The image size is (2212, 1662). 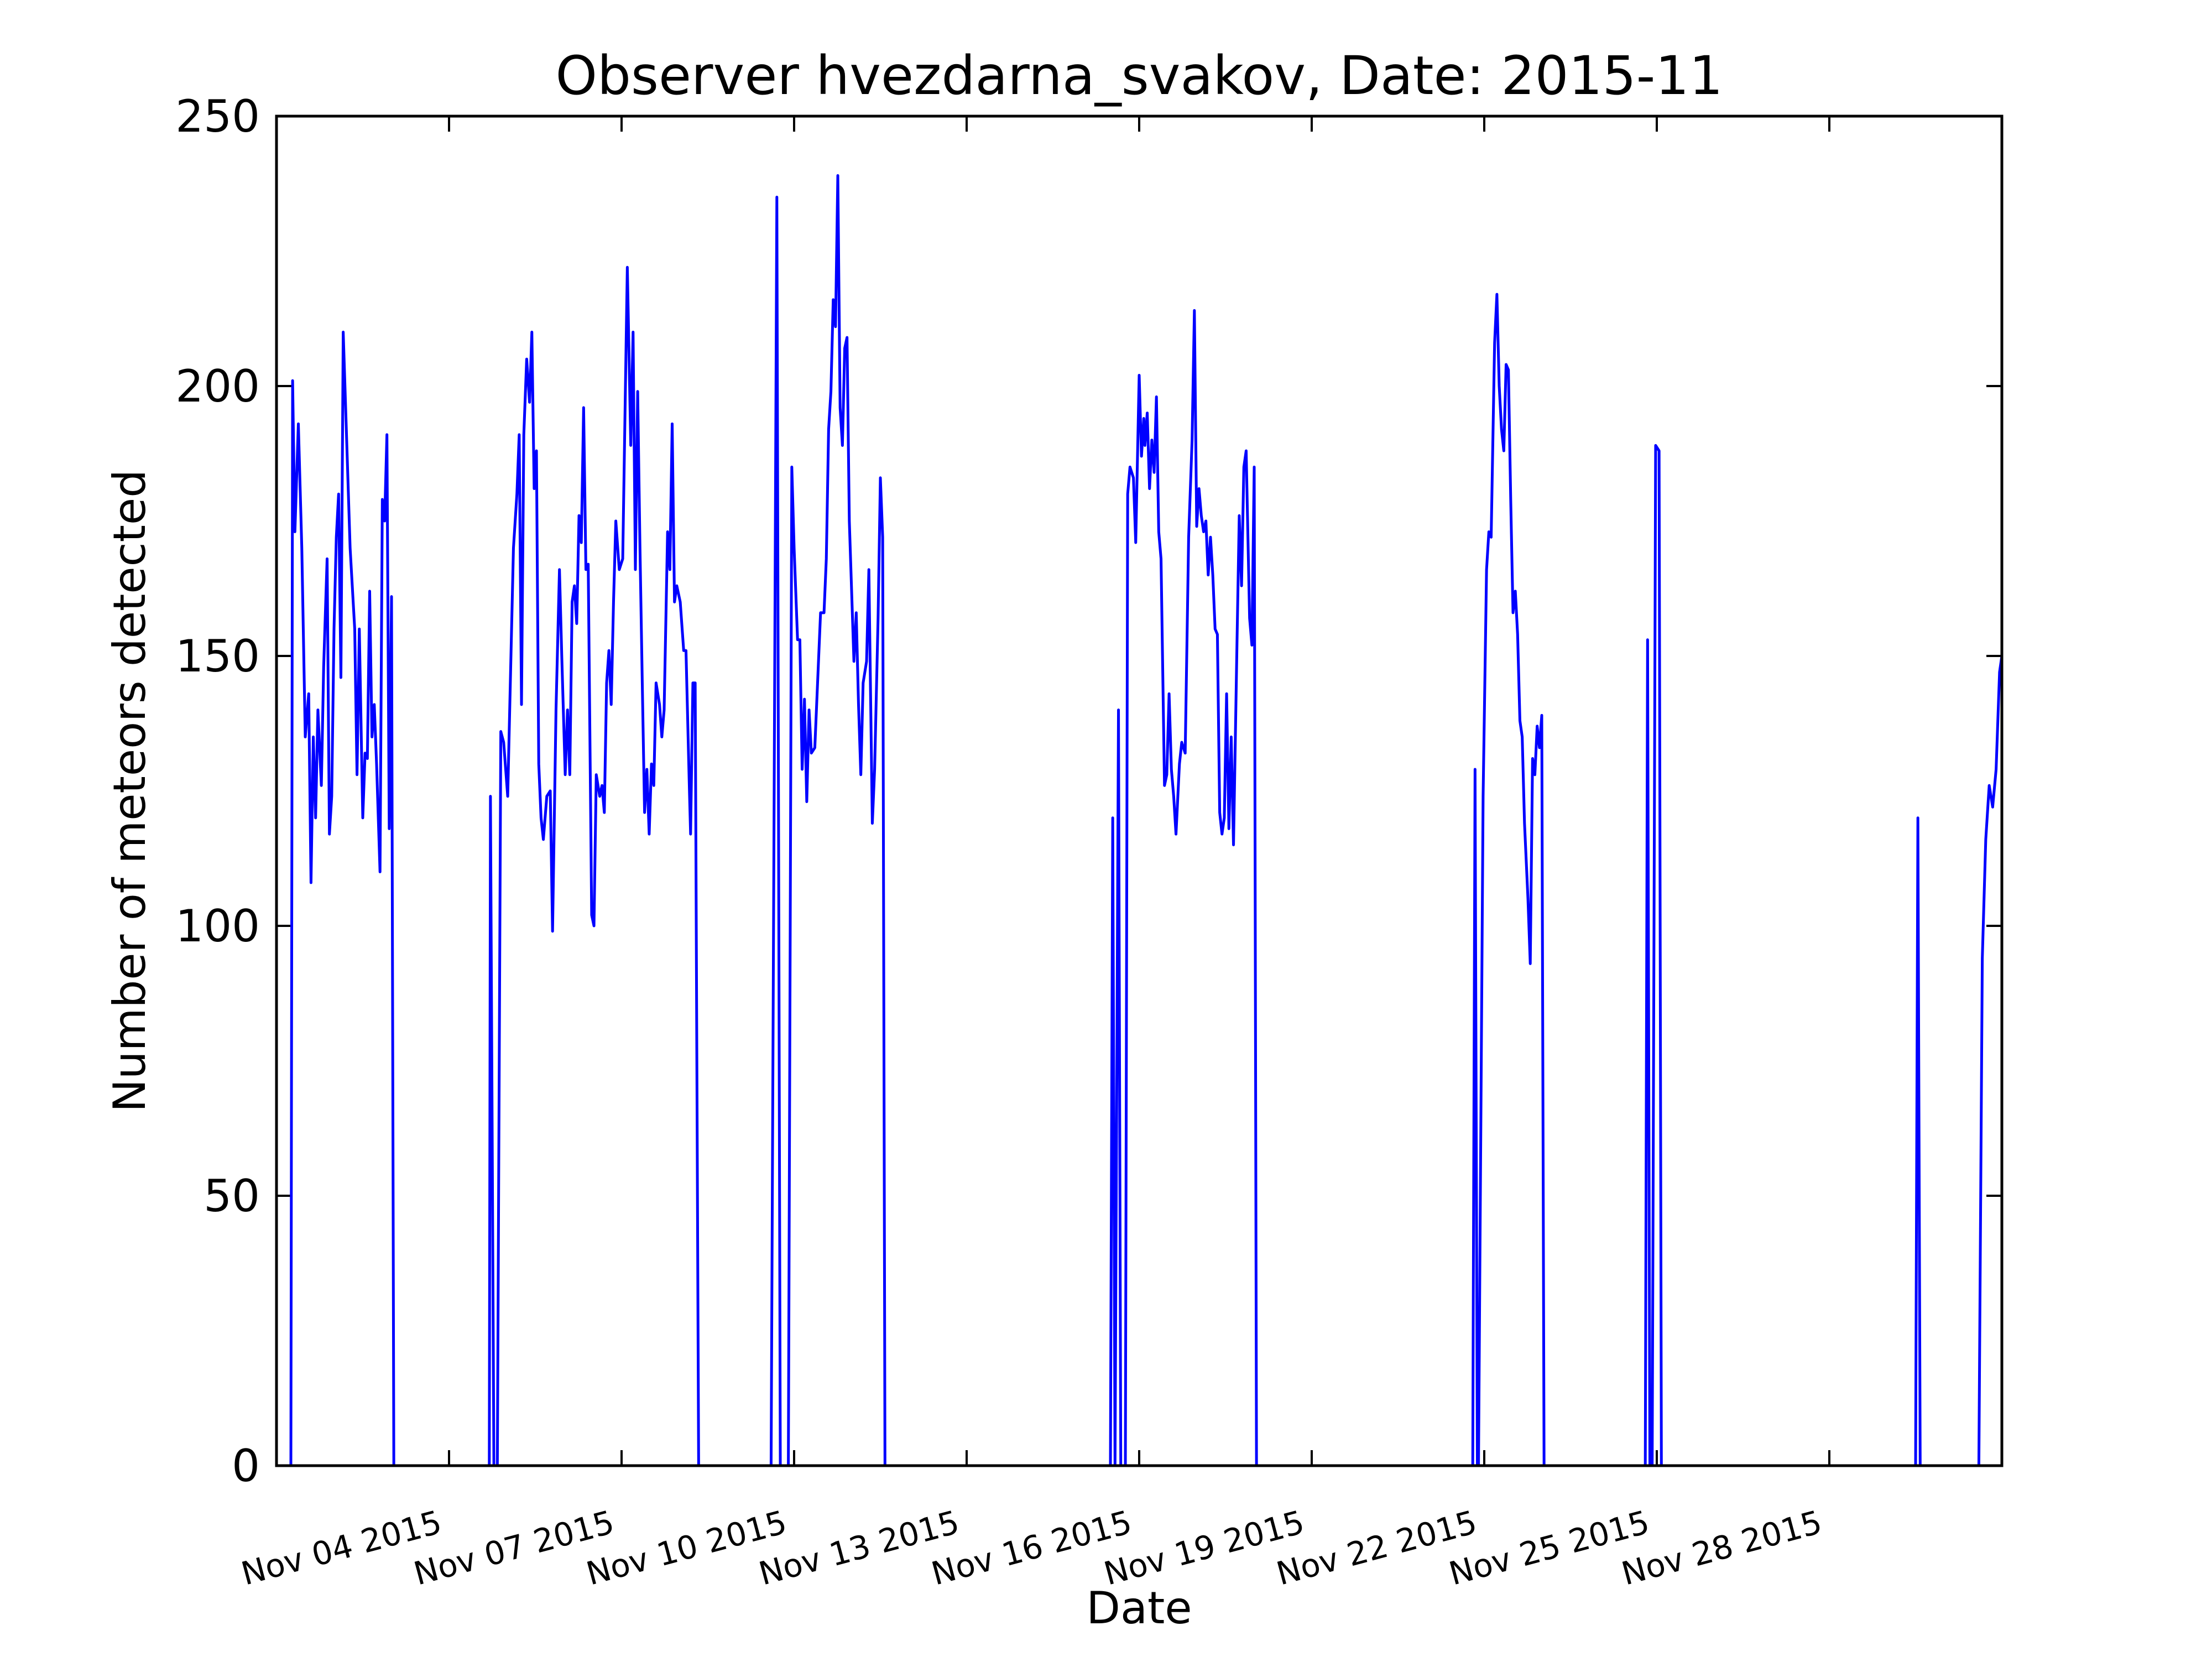 I want to click on y-axis-label: Number of meteors detected, so click(x=130, y=791).